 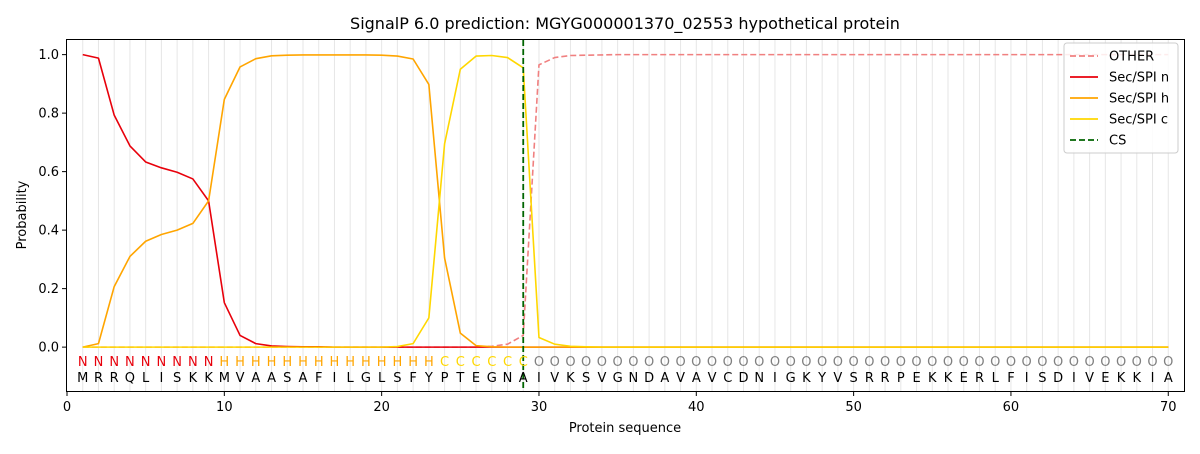 I want to click on residue-letter: Y, so click(x=821, y=378).